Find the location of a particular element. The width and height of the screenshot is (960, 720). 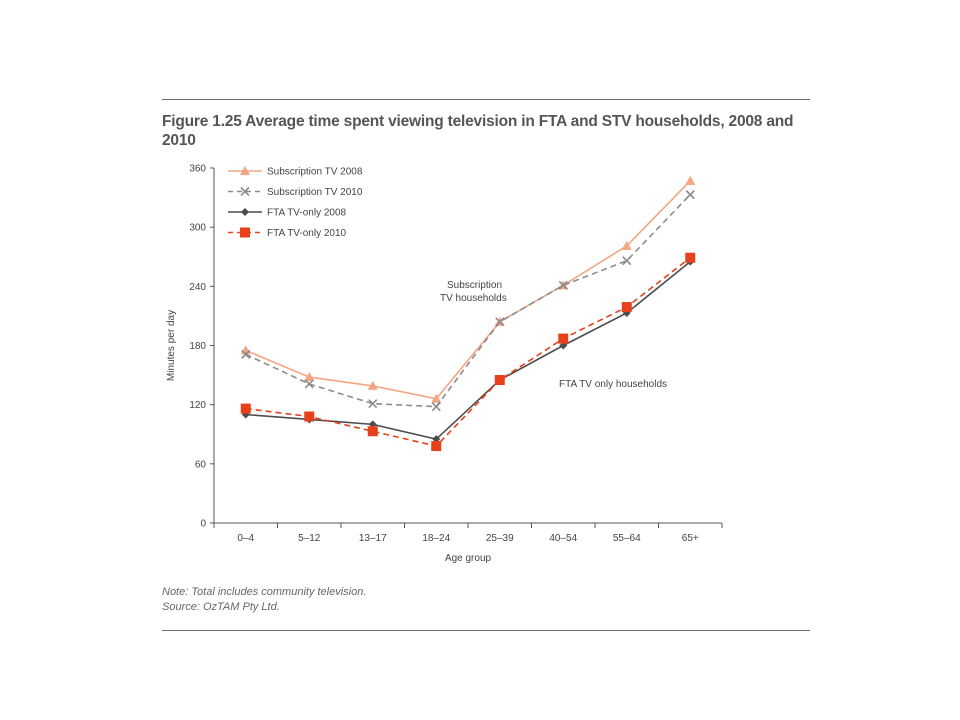

annotation-fta: FTA TV only households is located at coordinates (613, 384).